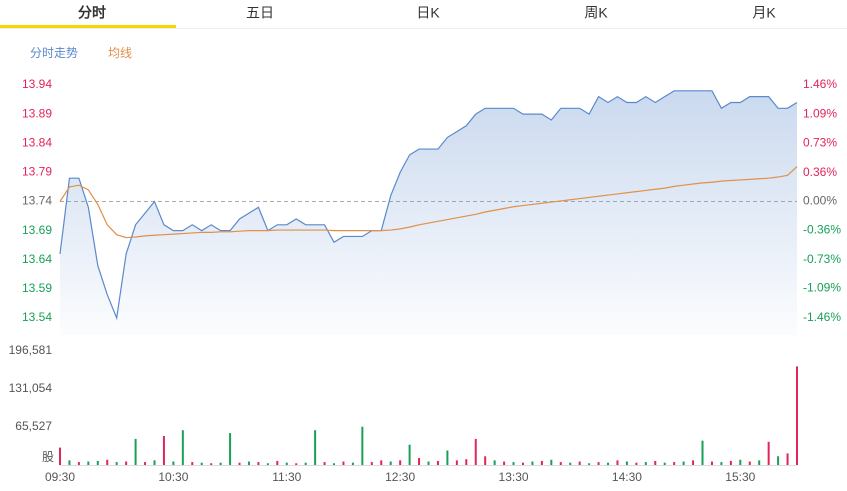 Image resolution: width=847 pixels, height=491 pixels. What do you see at coordinates (37, 84) in the screenshot?
I see `y-tick-label: 13.94` at bounding box center [37, 84].